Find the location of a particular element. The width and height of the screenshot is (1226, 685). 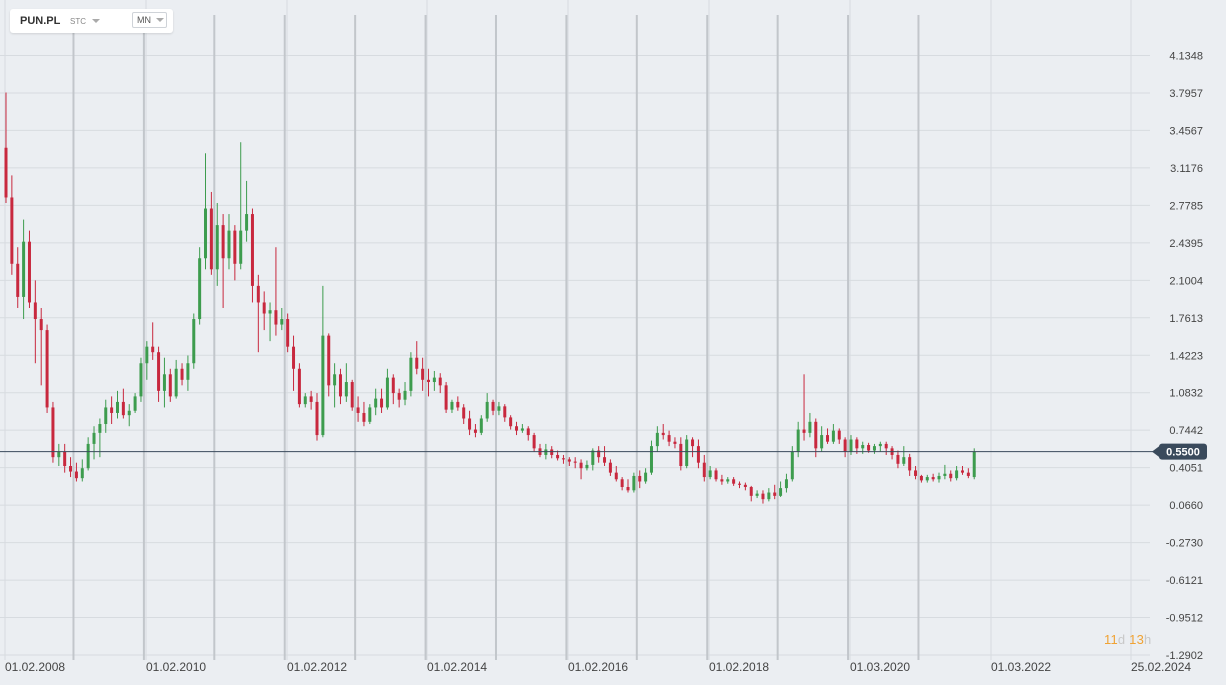

y-tick-label: -0.6121 is located at coordinates (1184, 581).